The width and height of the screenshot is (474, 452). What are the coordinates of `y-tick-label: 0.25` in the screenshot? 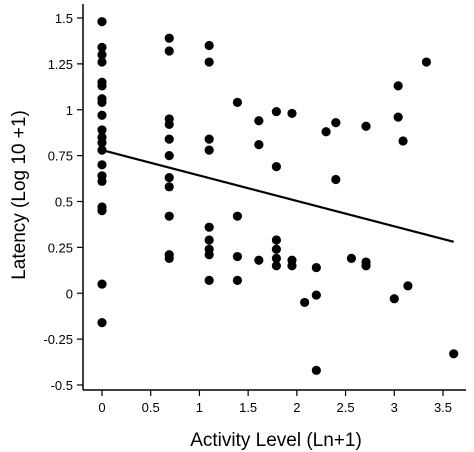 It's located at (60, 247).